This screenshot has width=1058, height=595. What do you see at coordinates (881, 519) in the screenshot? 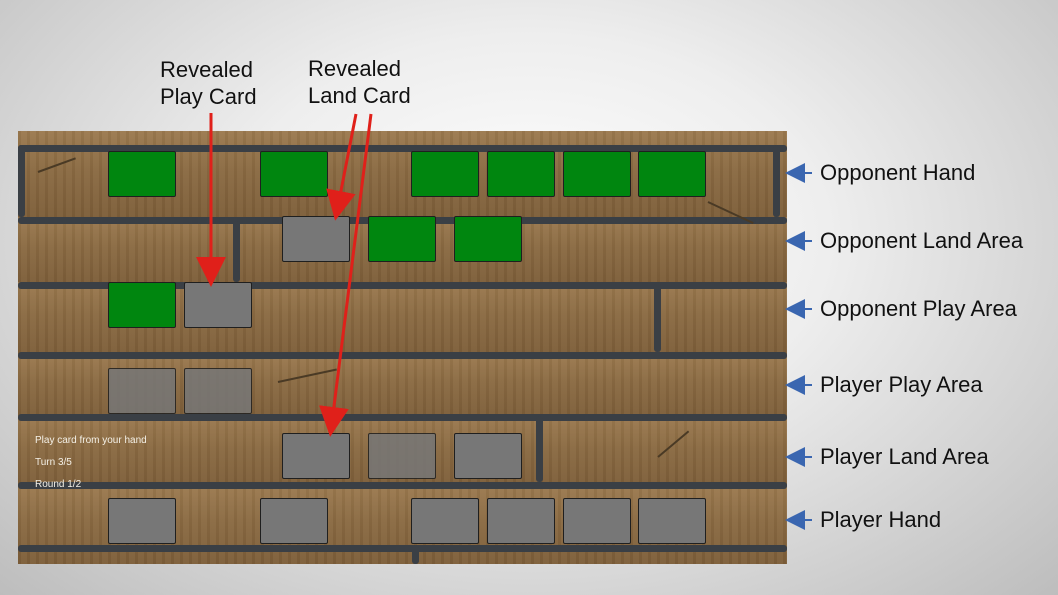
I see `label-player-hand: Player Hand` at bounding box center [881, 519].